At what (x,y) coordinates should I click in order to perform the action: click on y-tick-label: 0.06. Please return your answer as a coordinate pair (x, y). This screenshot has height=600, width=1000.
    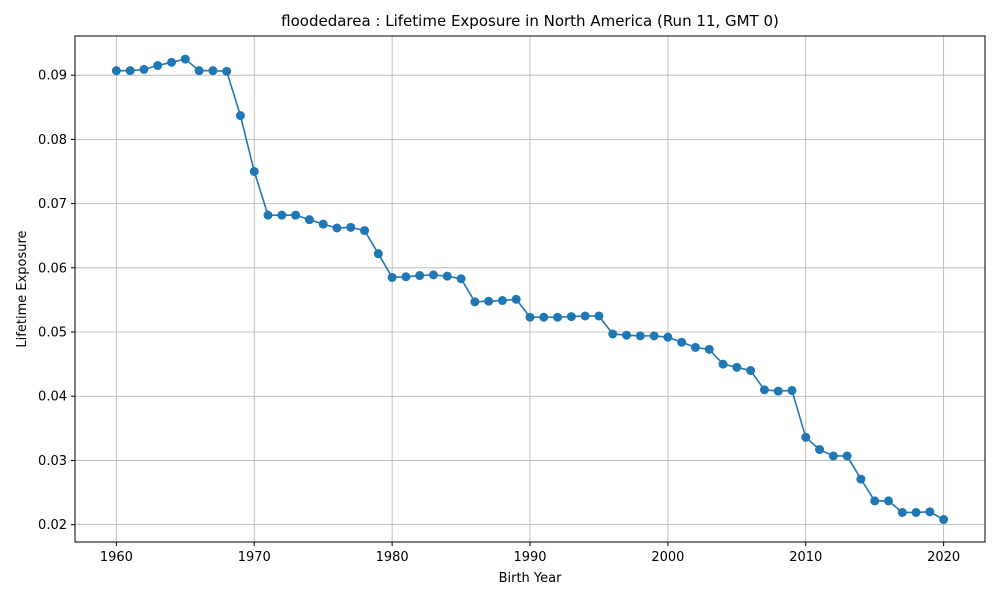
    Looking at the image, I should click on (52, 268).